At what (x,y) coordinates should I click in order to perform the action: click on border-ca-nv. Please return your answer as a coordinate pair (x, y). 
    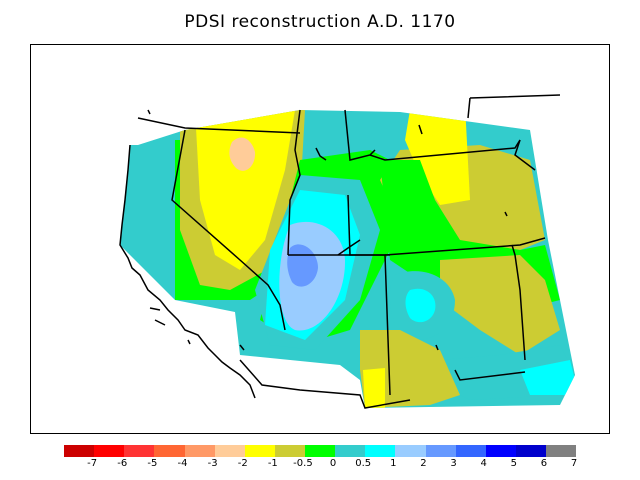
    Looking at the image, I should click on (228, 230).